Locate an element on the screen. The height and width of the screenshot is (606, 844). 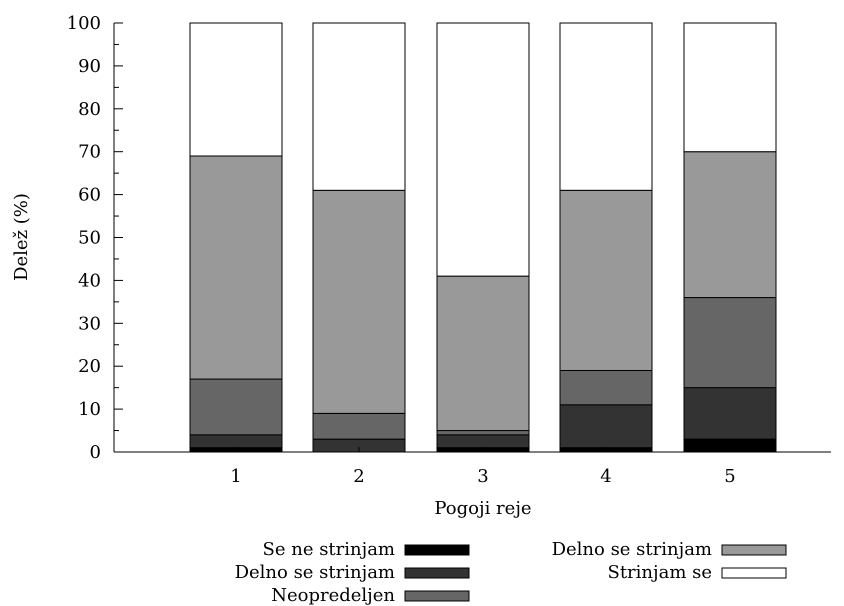
y-tick-label: 80 is located at coordinates (89, 109).